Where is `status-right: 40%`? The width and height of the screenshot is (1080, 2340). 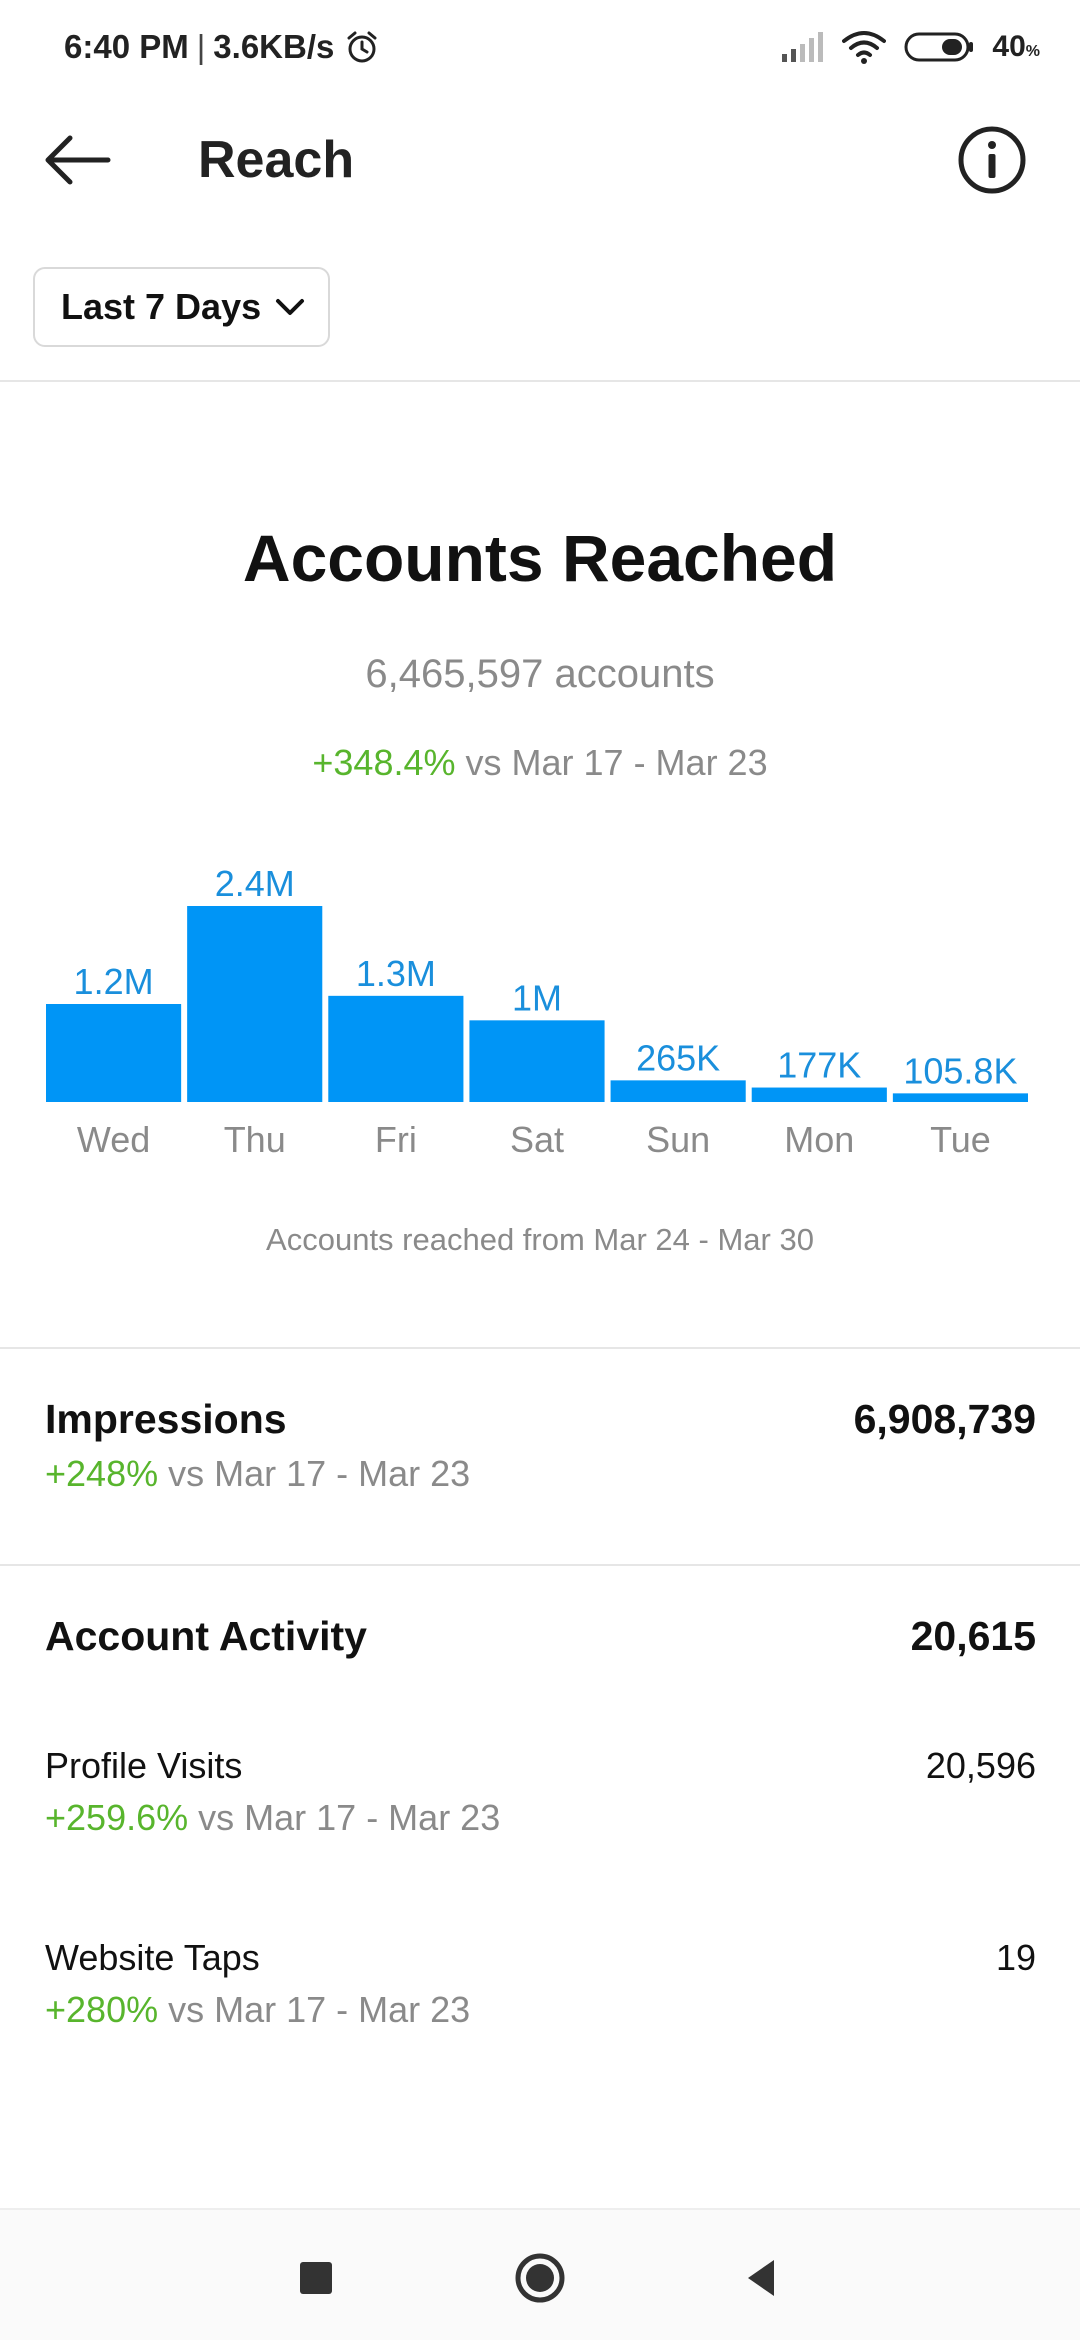 status-right: 40% is located at coordinates (911, 47).